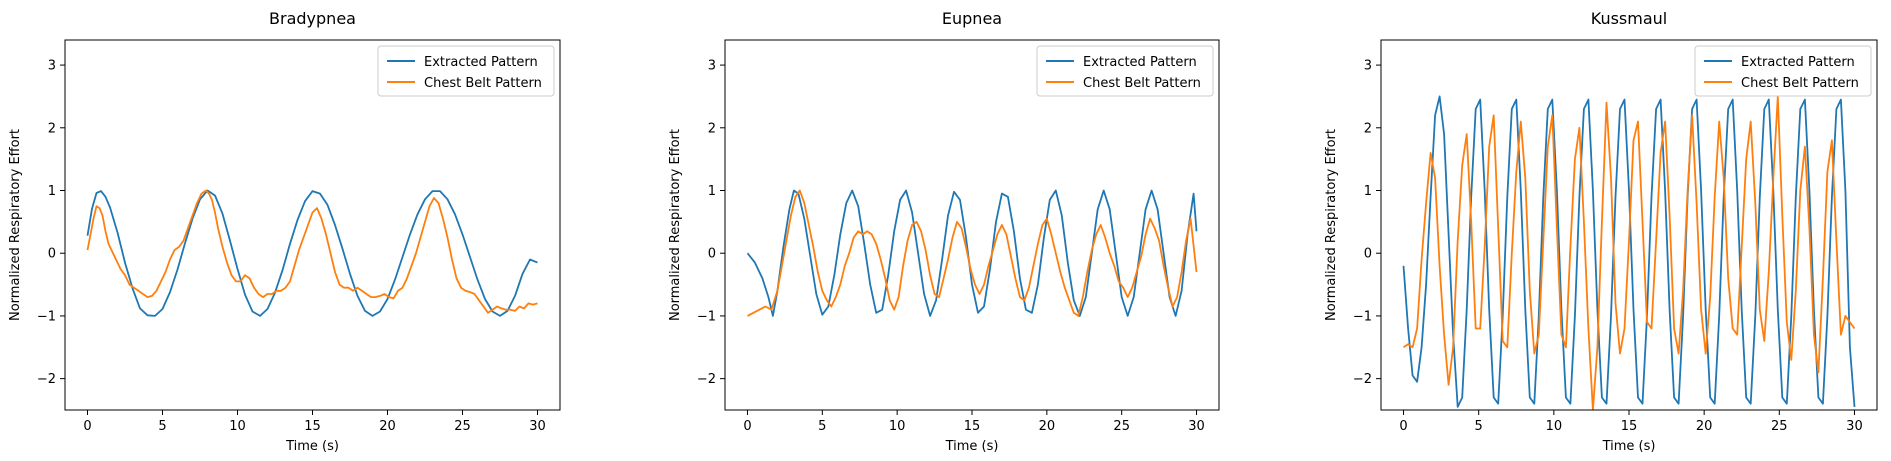 This screenshot has width=1891, height=461. I want to click on chart-title: Eupnea, so click(972, 18).